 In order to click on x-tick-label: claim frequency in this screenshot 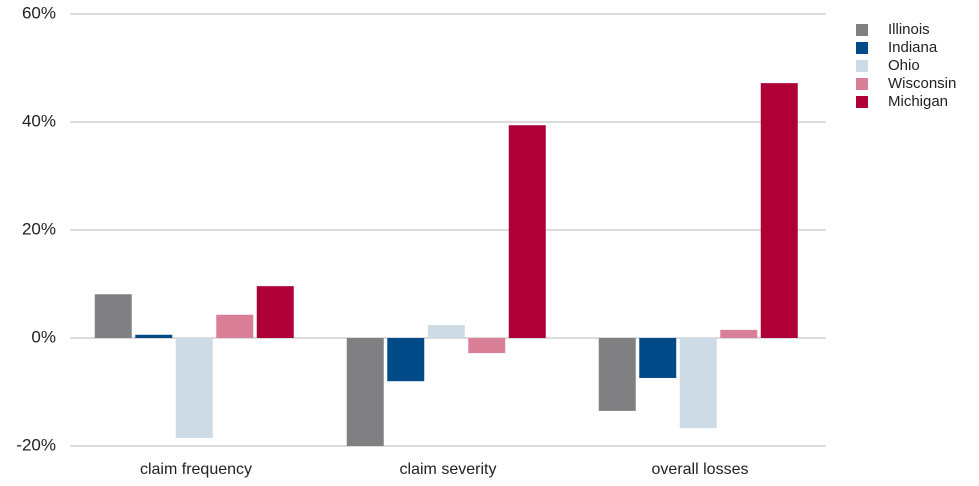, I will do `click(196, 469)`.